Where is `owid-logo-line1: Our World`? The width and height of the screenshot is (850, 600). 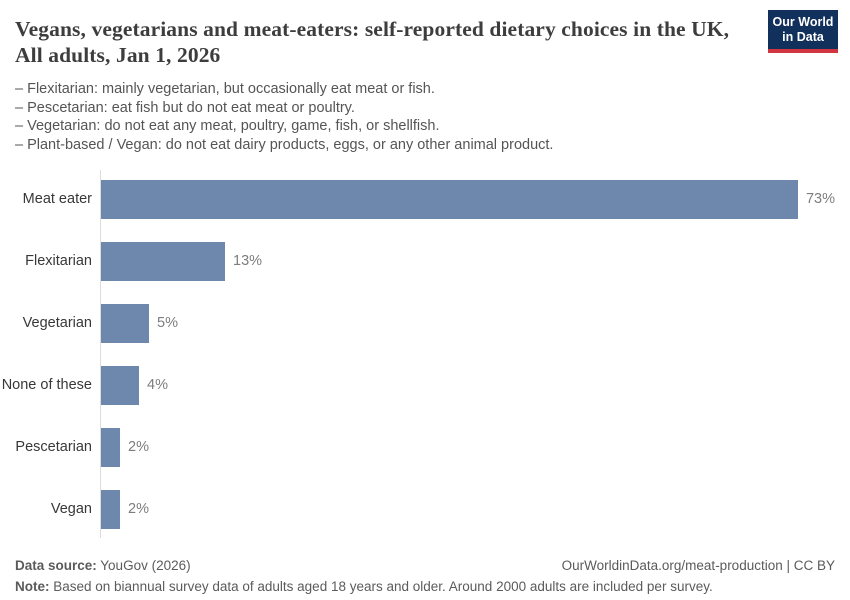 owid-logo-line1: Our World is located at coordinates (803, 22).